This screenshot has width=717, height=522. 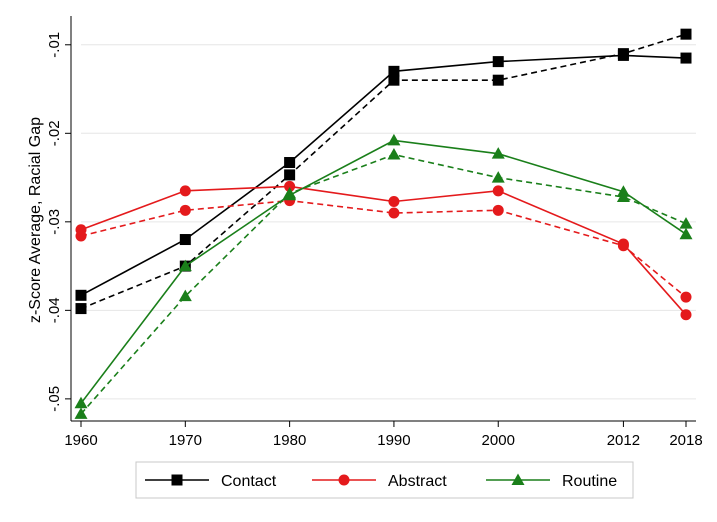 What do you see at coordinates (80, 440) in the screenshot?
I see `x-tick-label: 1960` at bounding box center [80, 440].